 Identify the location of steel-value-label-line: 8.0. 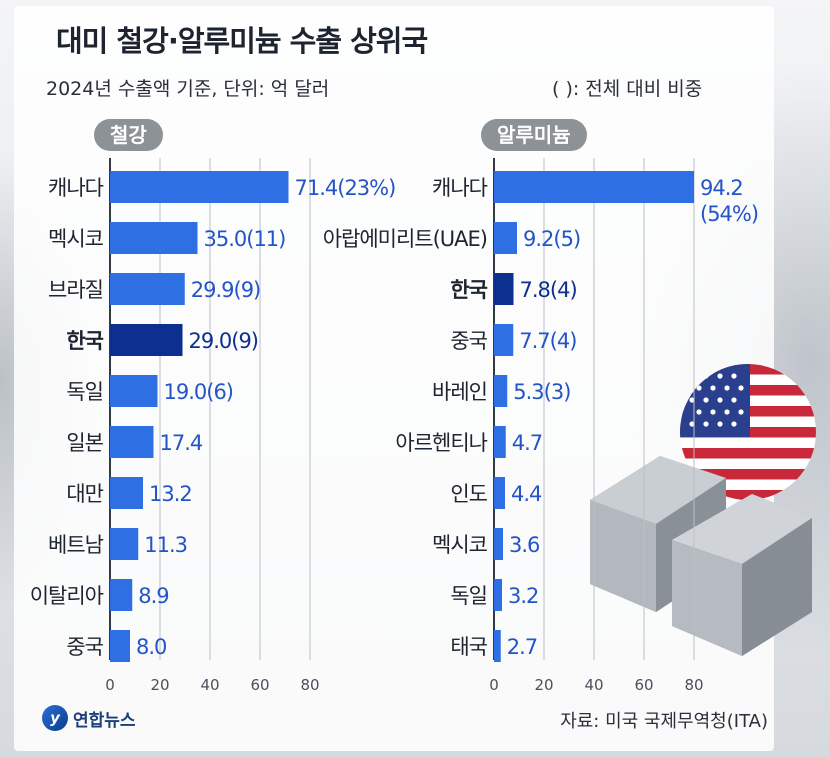
(151, 647).